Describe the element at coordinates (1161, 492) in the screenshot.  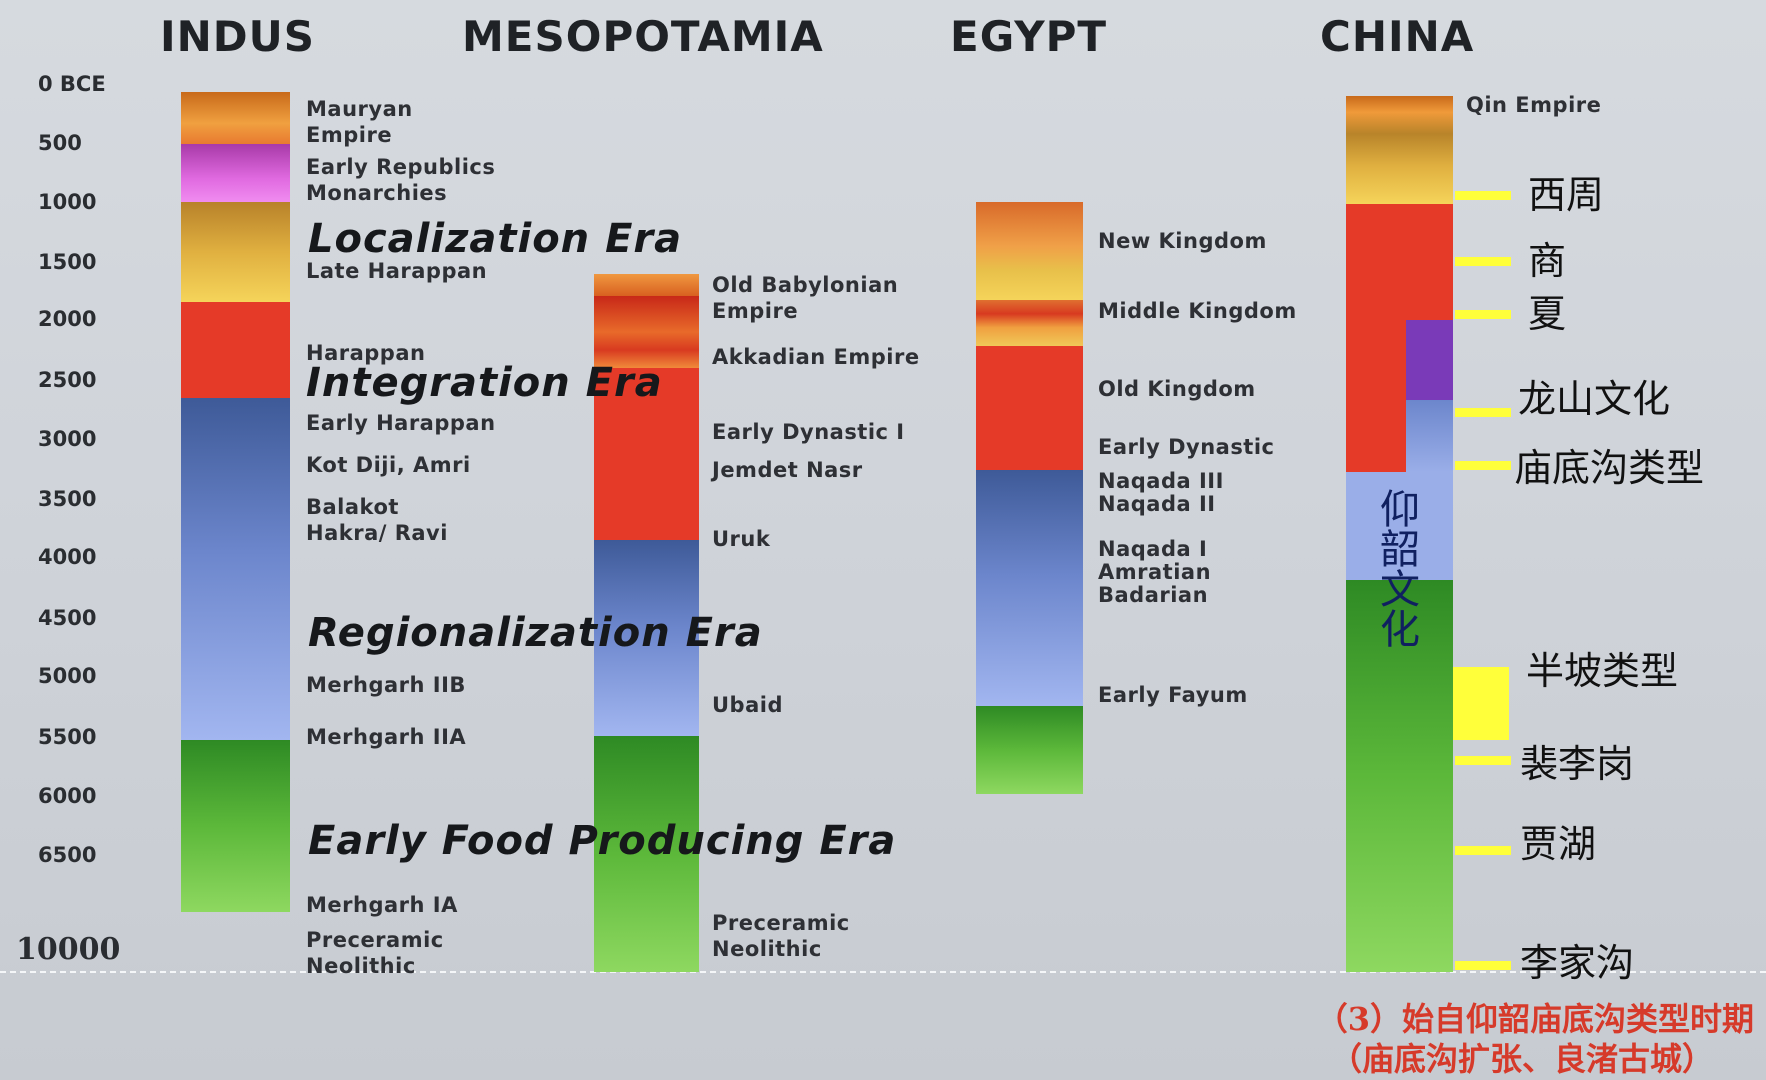
I see `egypt-label: Naqada III Naqada II` at that location.